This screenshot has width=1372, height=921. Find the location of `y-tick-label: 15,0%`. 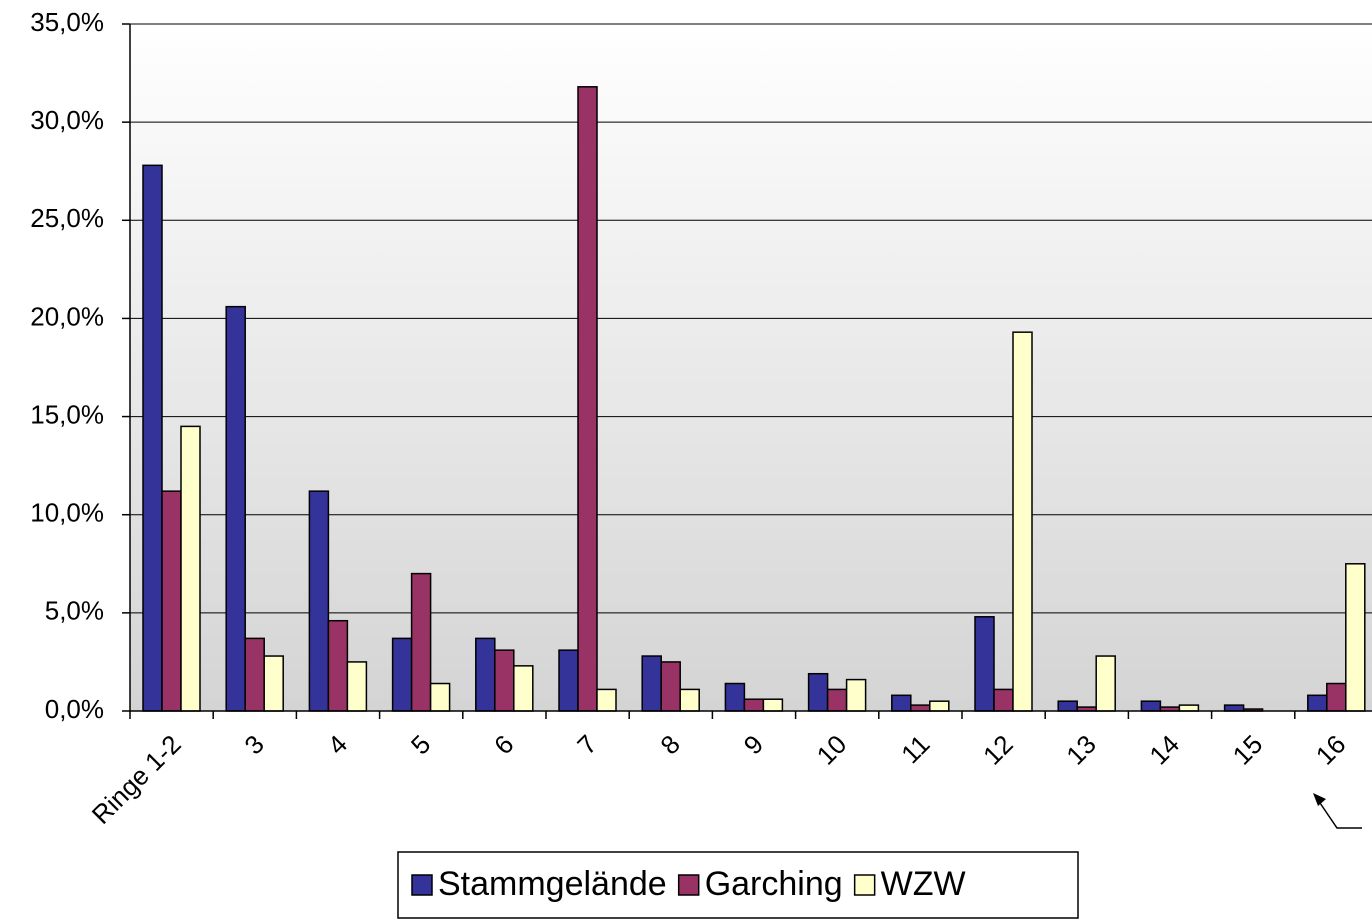

y-tick-label: 15,0% is located at coordinates (67, 414).